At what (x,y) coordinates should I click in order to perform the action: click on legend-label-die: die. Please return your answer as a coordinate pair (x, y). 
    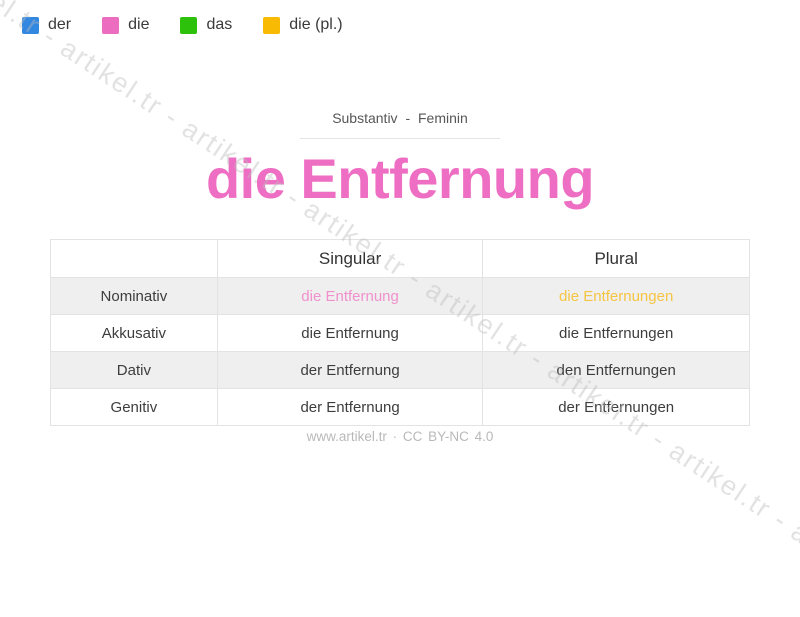
    Looking at the image, I should click on (139, 24).